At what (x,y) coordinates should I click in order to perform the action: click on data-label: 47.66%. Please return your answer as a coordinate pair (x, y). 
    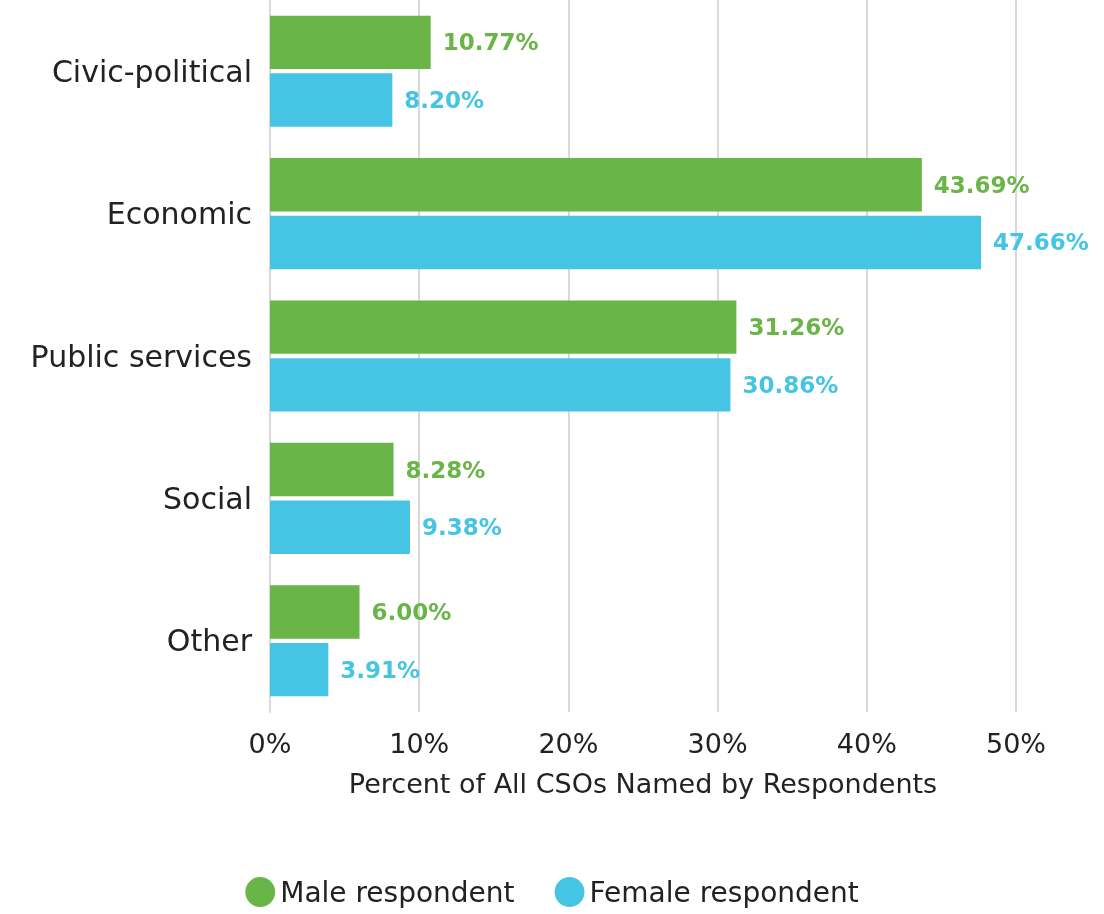
    Looking at the image, I should click on (1041, 242).